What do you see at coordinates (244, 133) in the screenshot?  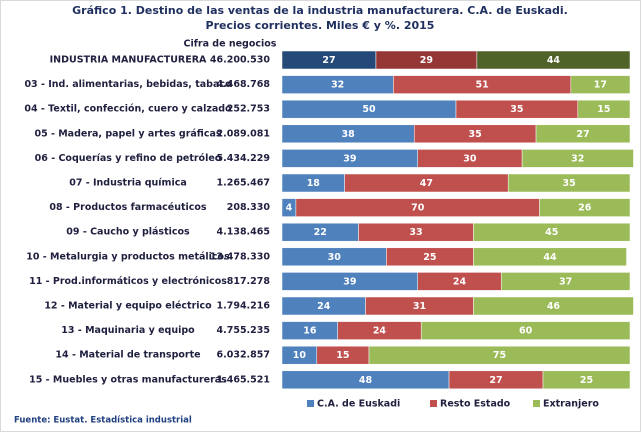 I see `turnover-label: 2.089.081` at bounding box center [244, 133].